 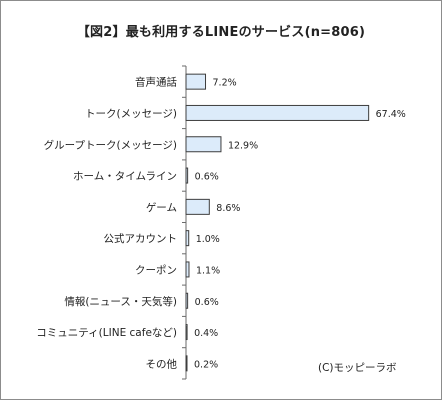 I want to click on chart-title: 【図2】最も利用するLINEのサービス(n=806), so click(x=221, y=32).